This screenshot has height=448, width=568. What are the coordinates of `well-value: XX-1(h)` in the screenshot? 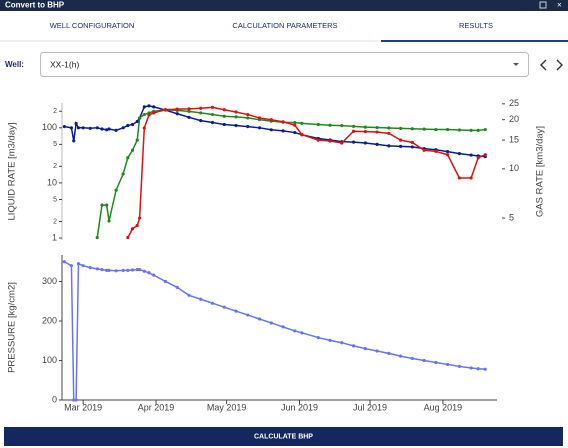 It's located at (64, 64).